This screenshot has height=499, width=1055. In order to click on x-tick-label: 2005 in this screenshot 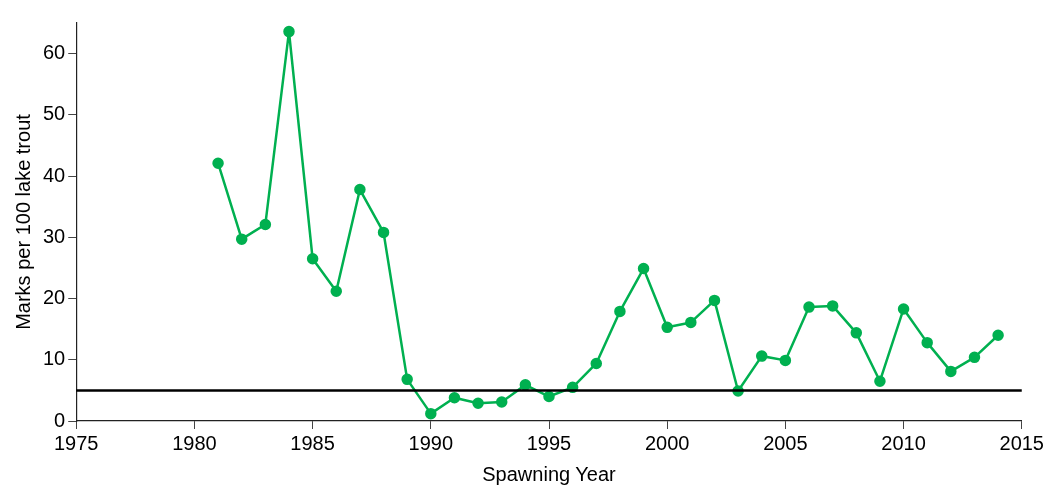, I will do `click(785, 442)`.